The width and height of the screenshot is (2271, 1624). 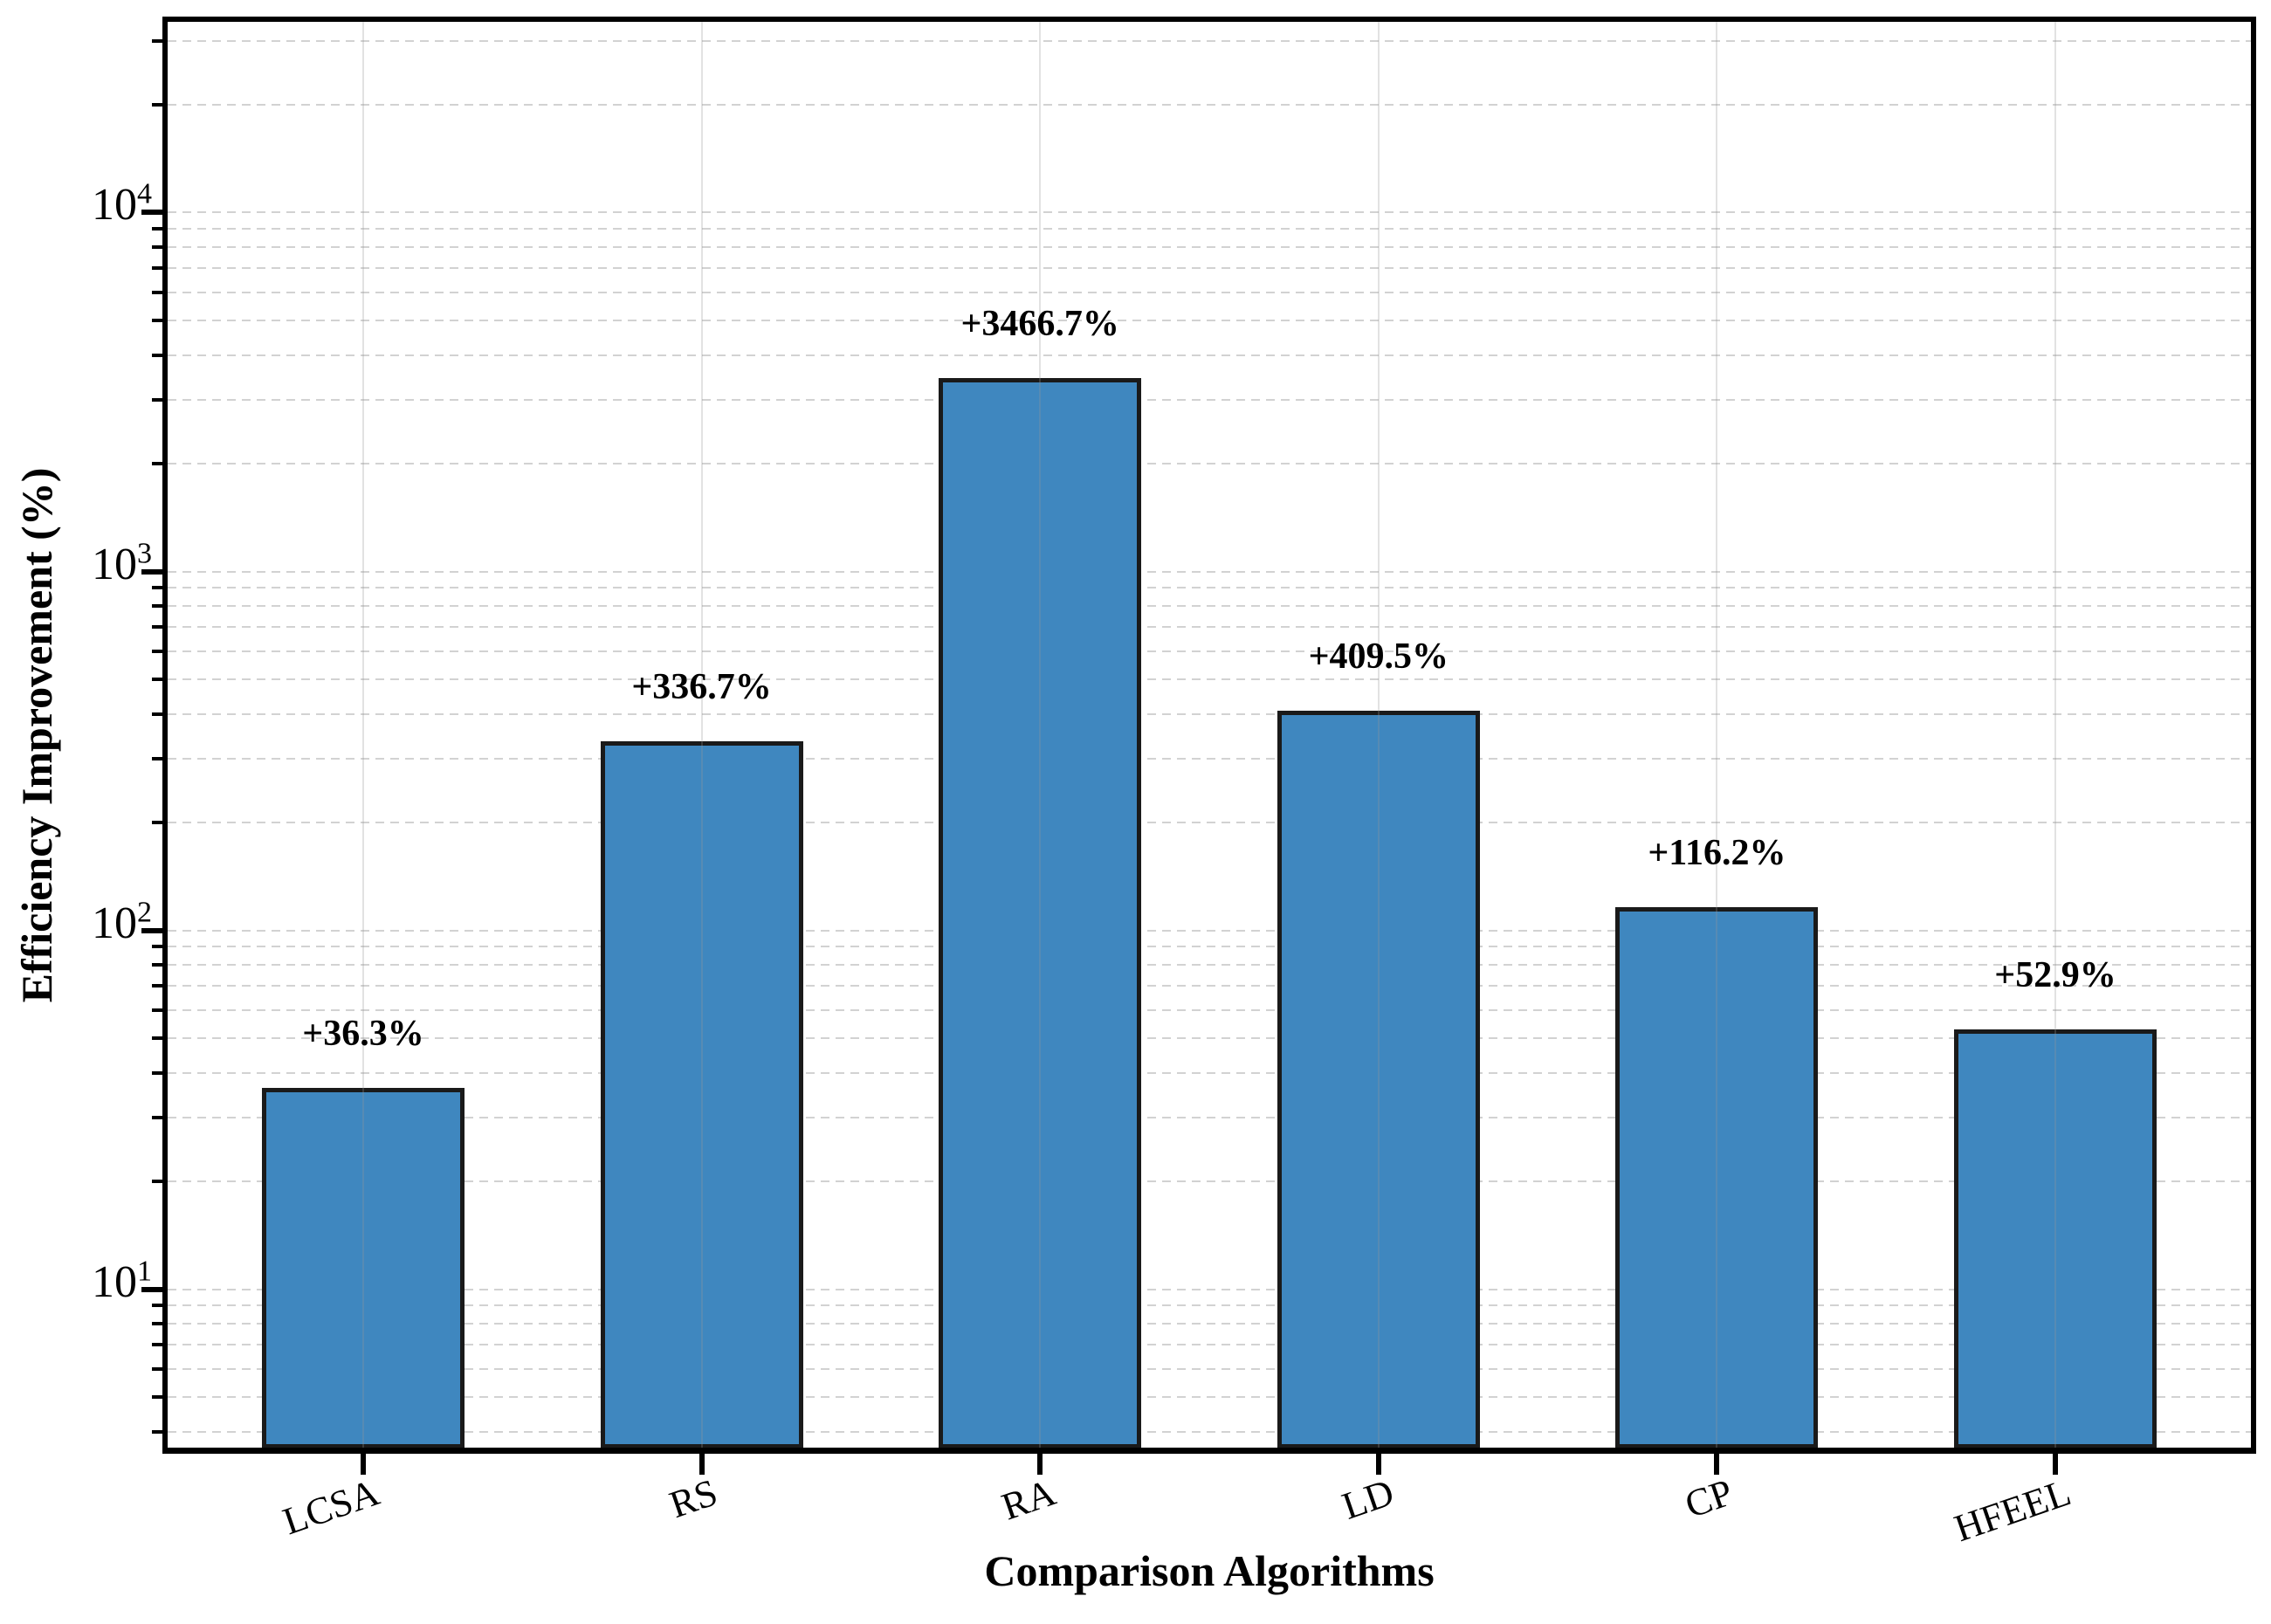 I want to click on bar-hfeel, so click(x=2055, y=1239).